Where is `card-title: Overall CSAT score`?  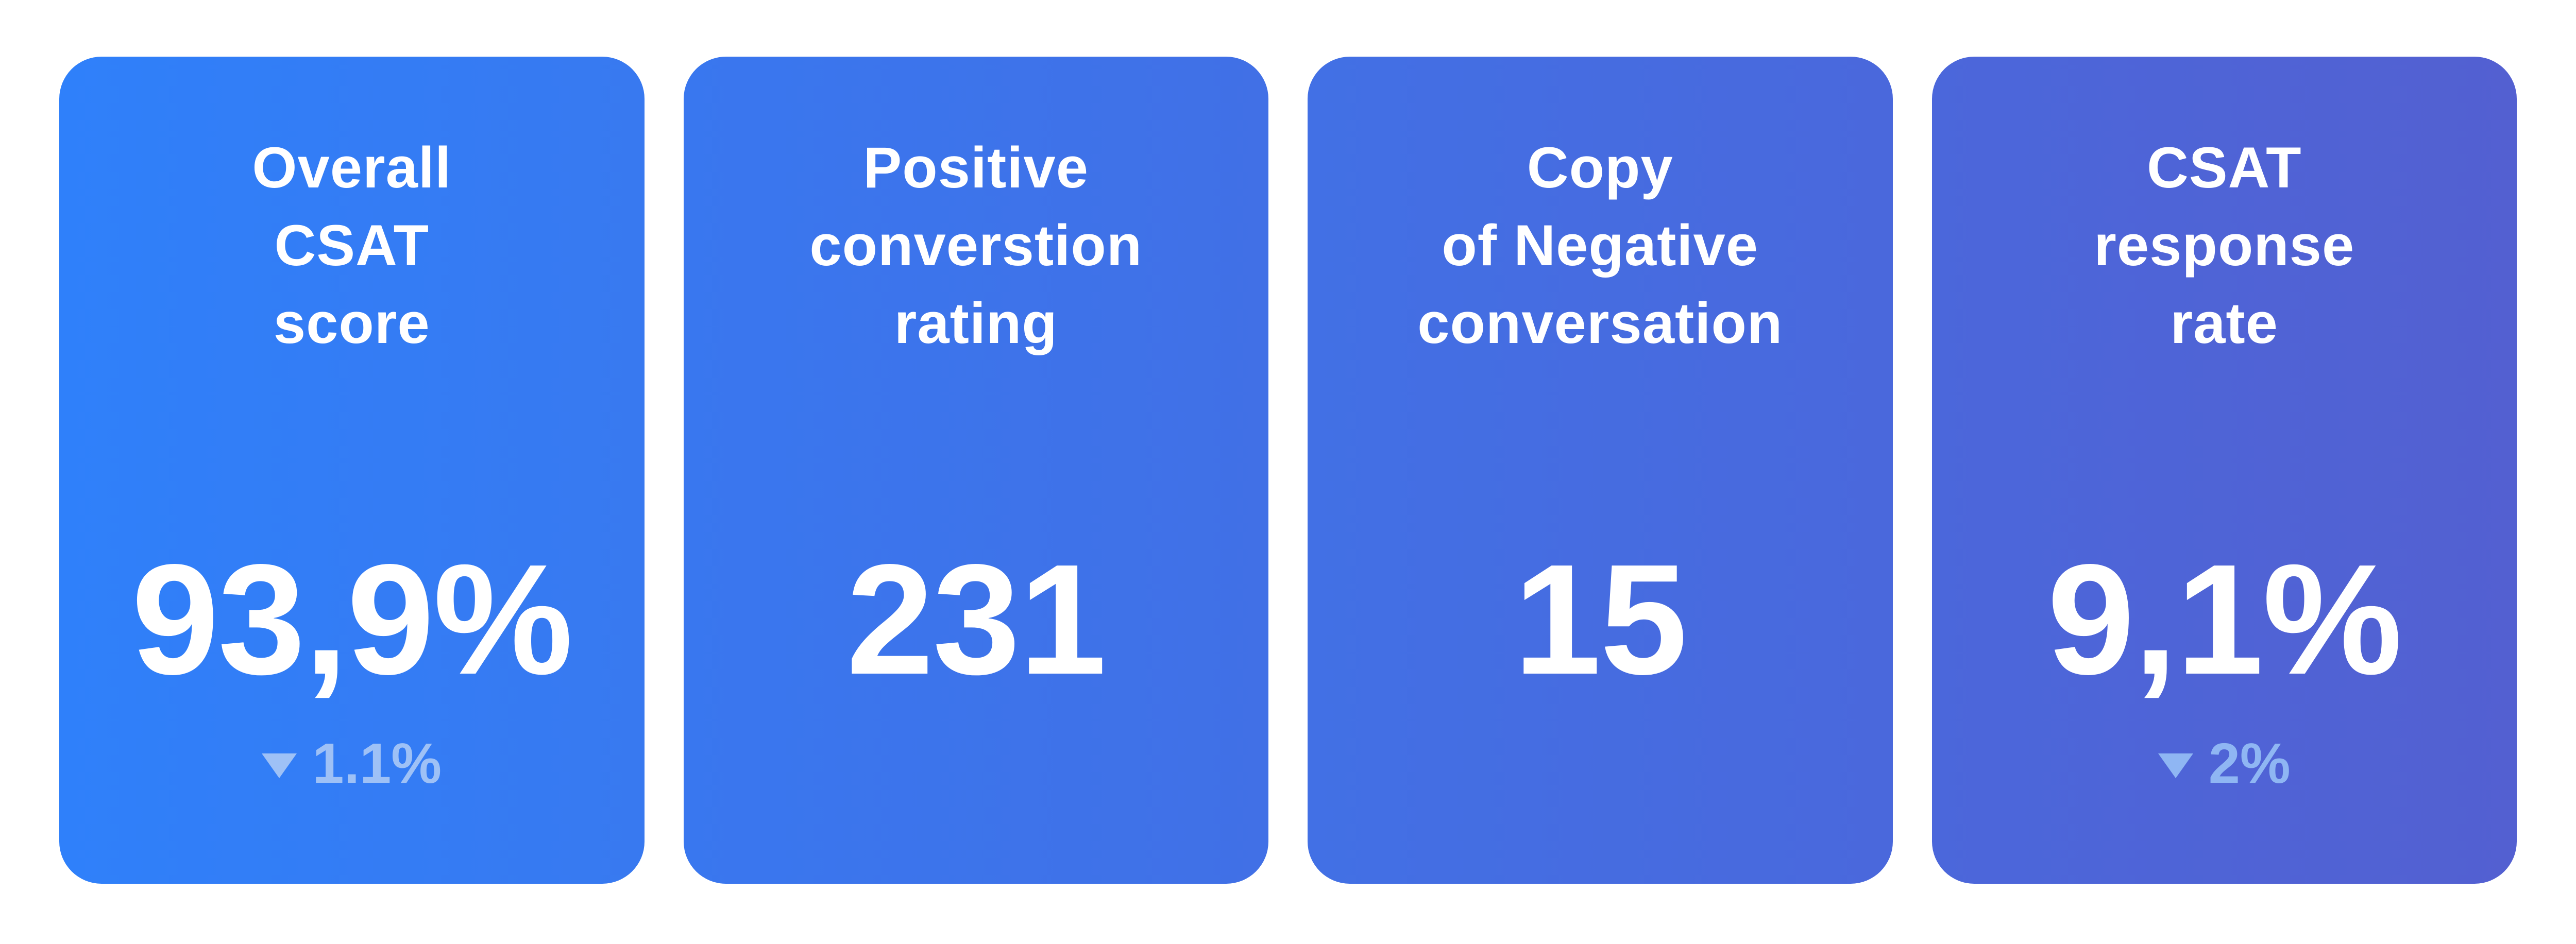 card-title: Overall CSAT score is located at coordinates (352, 245).